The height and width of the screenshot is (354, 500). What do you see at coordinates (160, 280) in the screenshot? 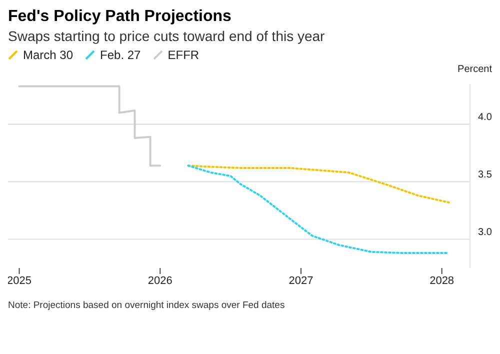
I see `x-tick-label: 2026` at bounding box center [160, 280].